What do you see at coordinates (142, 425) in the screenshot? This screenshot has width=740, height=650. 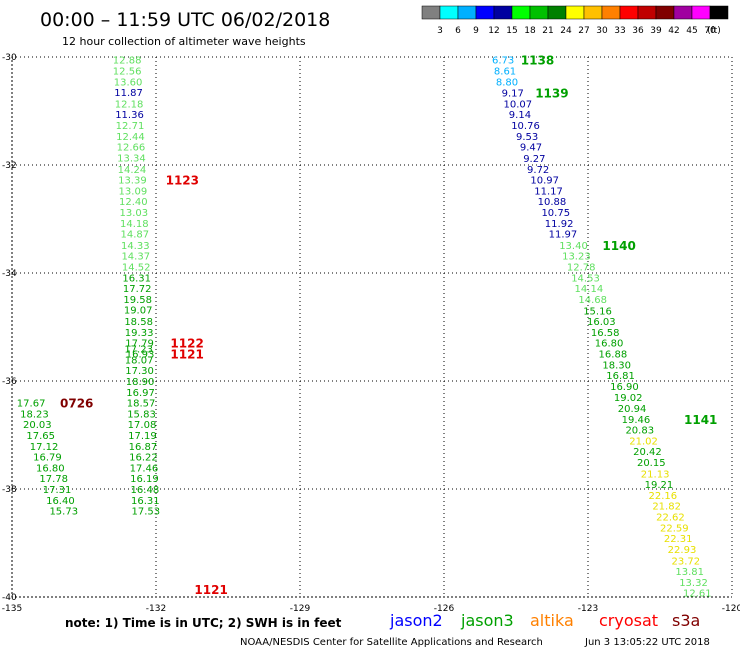 I see `wave-height-label: 17.08` at bounding box center [142, 425].